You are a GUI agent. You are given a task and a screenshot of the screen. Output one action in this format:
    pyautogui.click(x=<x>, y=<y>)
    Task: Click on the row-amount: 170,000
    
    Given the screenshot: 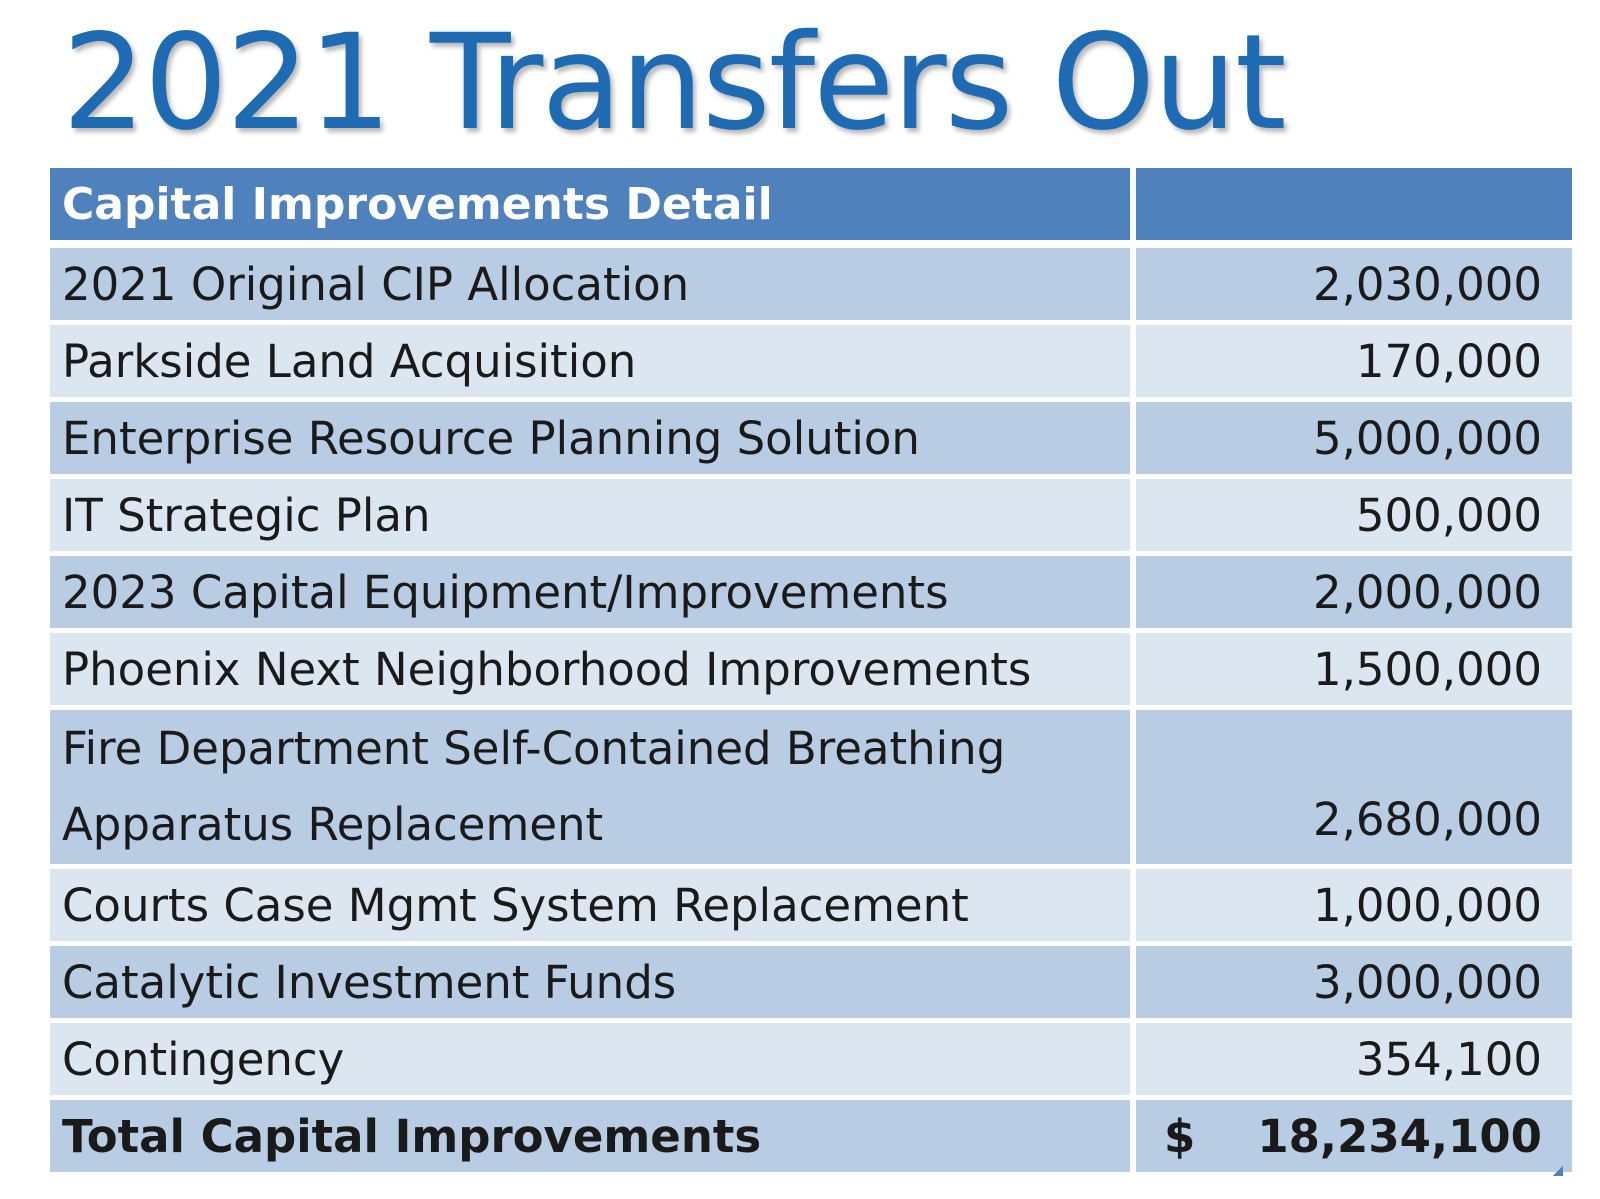 What is the action you would take?
    pyautogui.click(x=1352, y=362)
    